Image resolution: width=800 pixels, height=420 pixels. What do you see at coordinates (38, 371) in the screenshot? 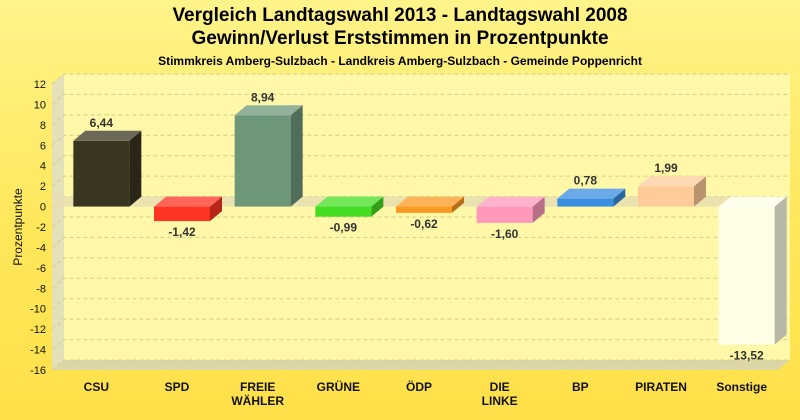
I see `y-tick-label: -16` at bounding box center [38, 371].